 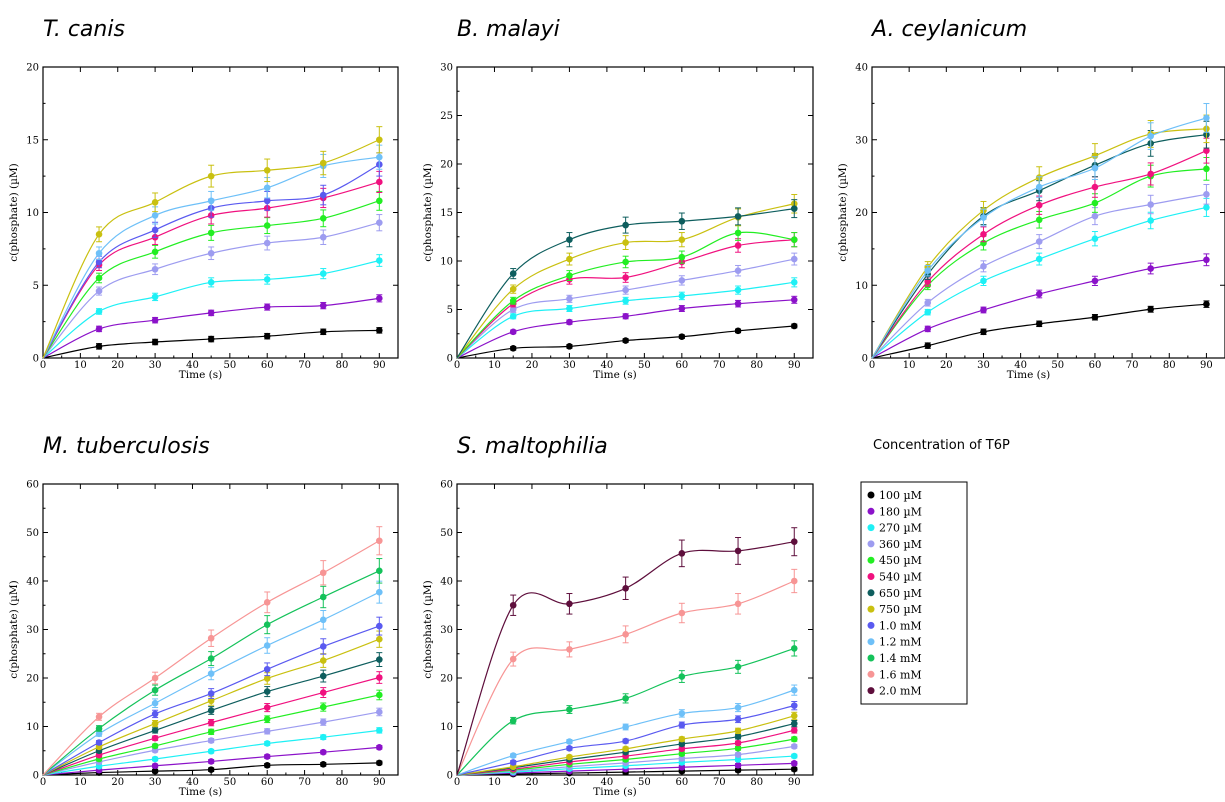 I want to click on fit-curve, so click(x=211, y=309).